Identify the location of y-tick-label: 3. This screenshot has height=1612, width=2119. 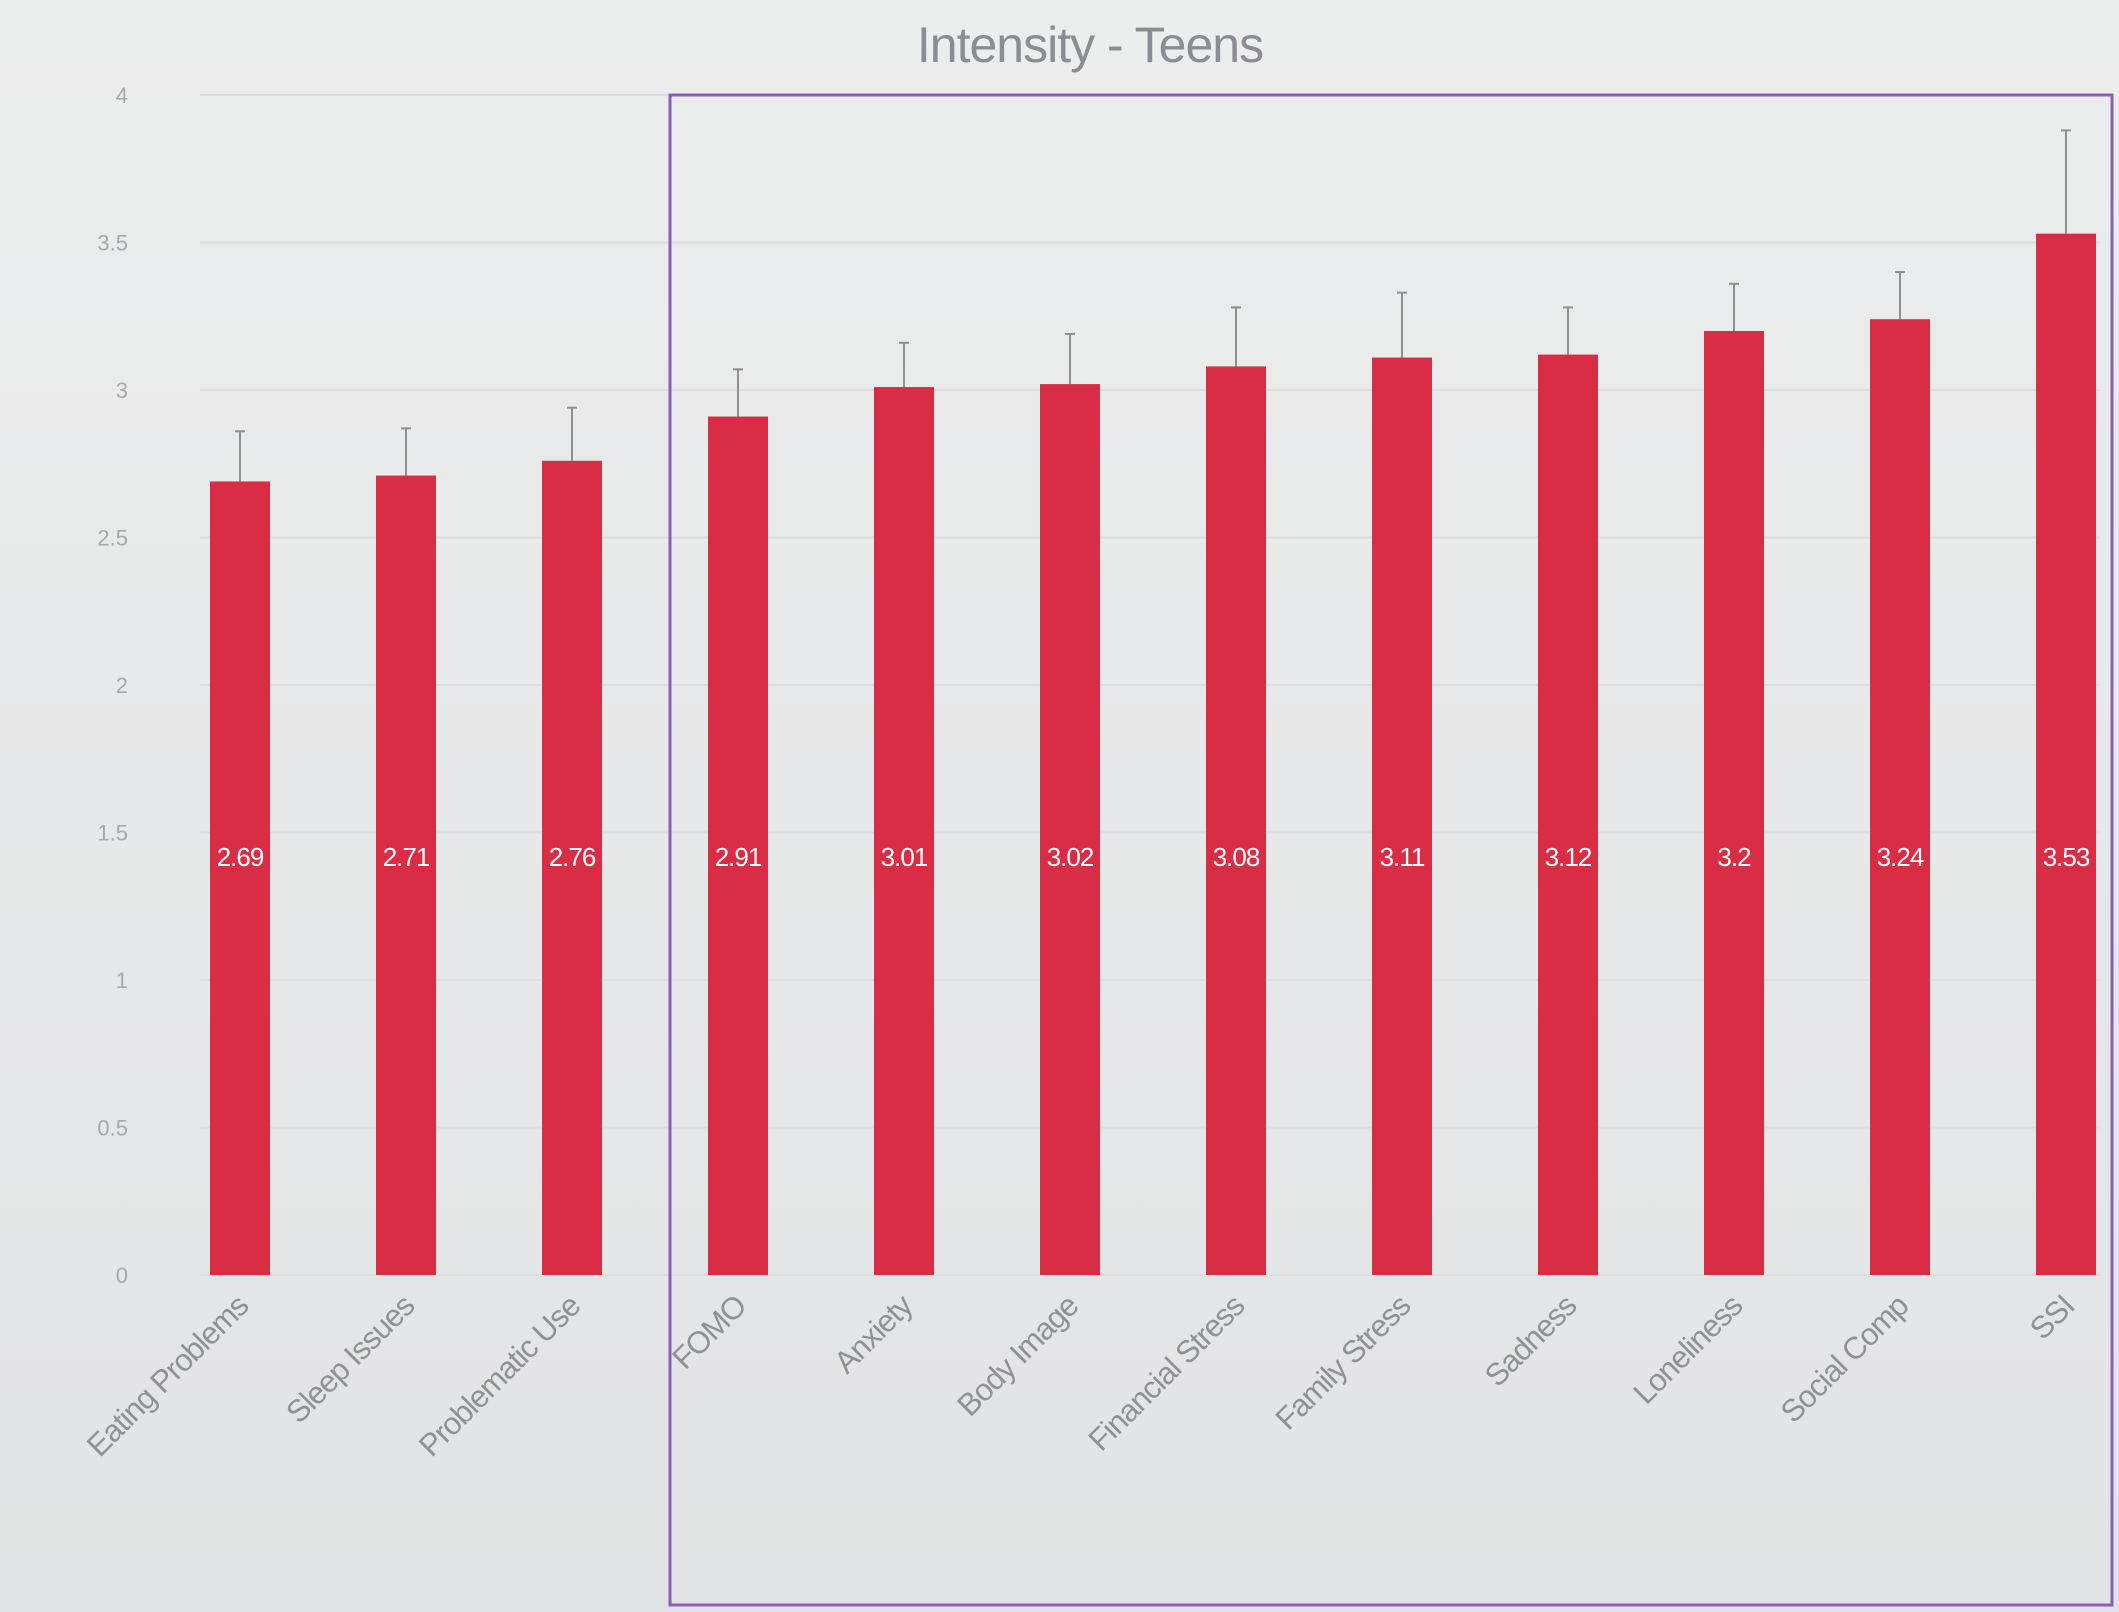
(122, 390).